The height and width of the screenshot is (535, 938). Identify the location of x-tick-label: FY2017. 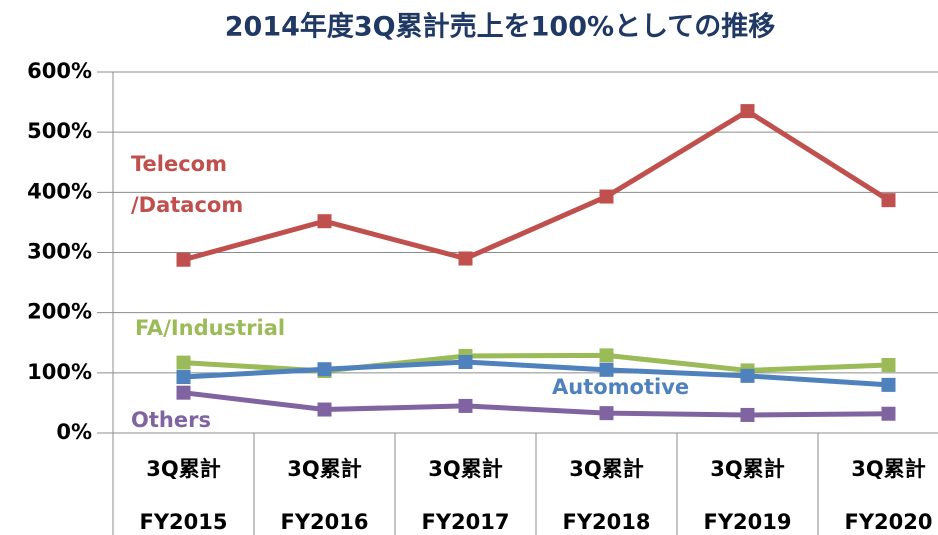
(466, 522).